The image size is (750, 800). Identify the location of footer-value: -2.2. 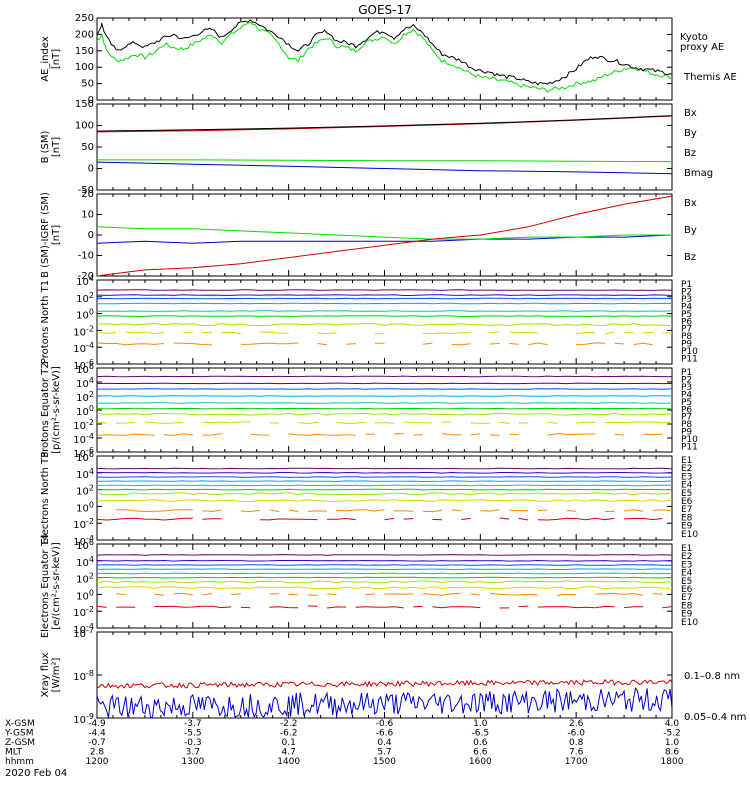
(289, 724).